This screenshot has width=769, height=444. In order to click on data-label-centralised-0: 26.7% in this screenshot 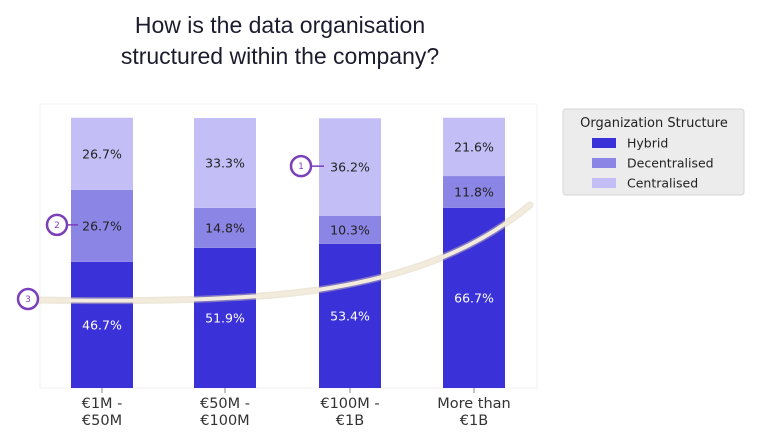, I will do `click(102, 153)`.